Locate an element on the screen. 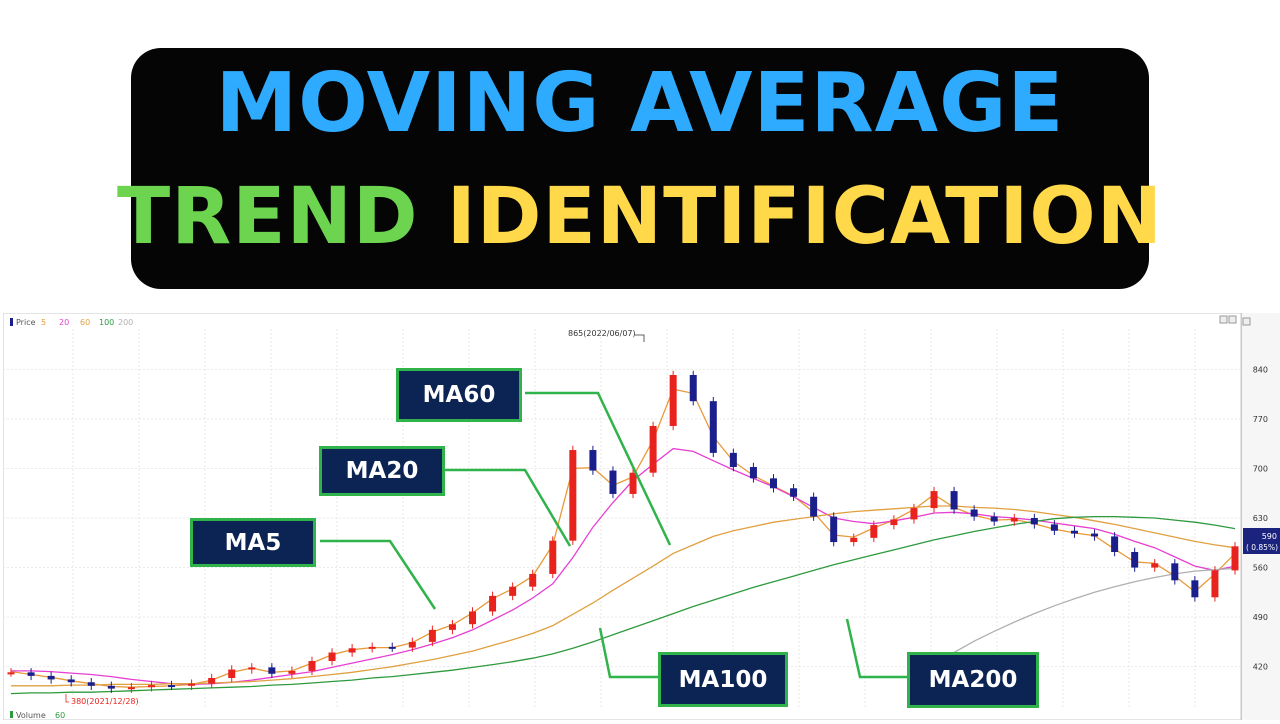  legend-price-swatch is located at coordinates (11, 322).